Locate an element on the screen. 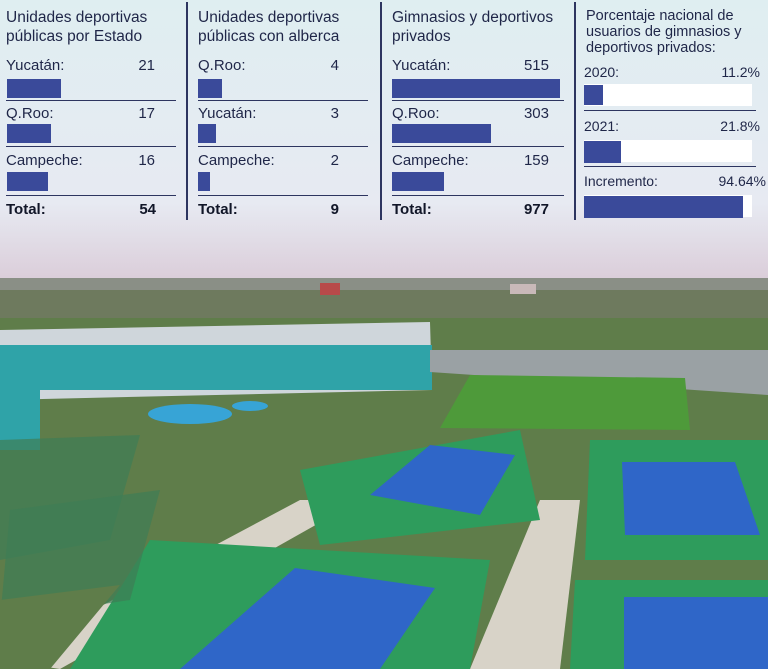 This screenshot has height=669, width=768. data-label: 17 is located at coordinates (146, 113).